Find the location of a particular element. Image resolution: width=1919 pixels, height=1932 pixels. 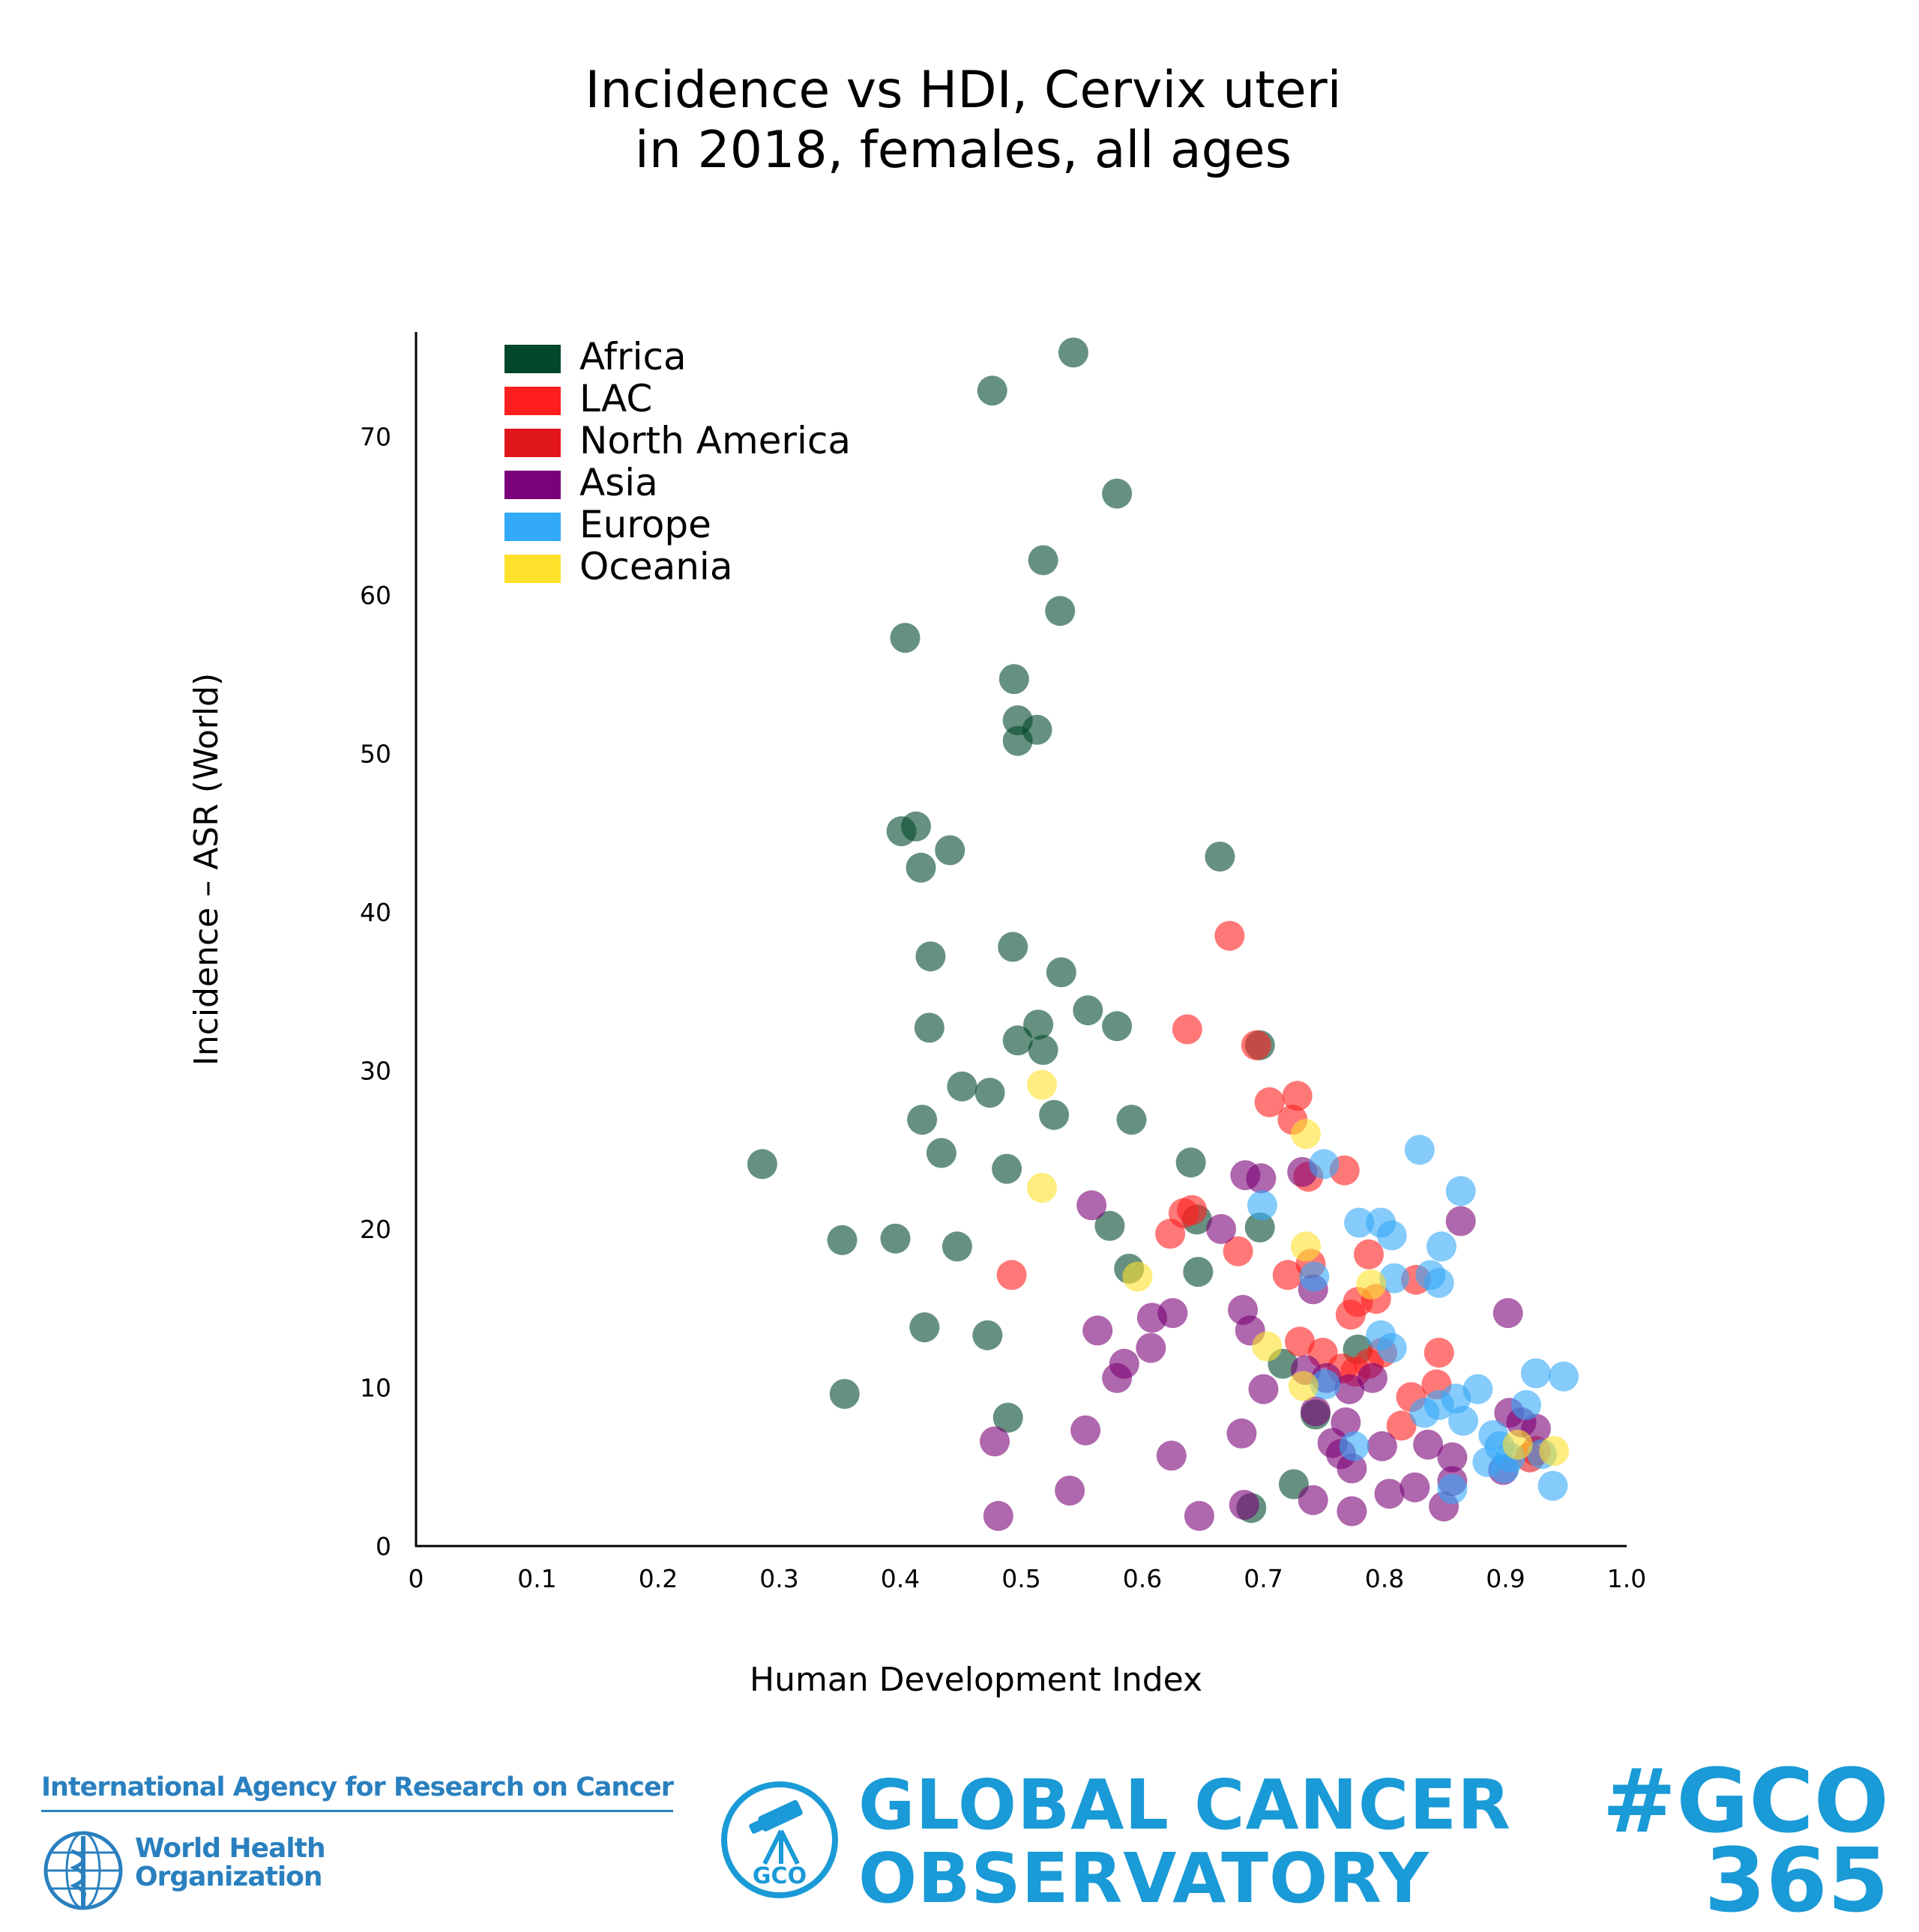

gco-title: GLOBAL CANCER OBSERVATORY is located at coordinates (1184, 1843).